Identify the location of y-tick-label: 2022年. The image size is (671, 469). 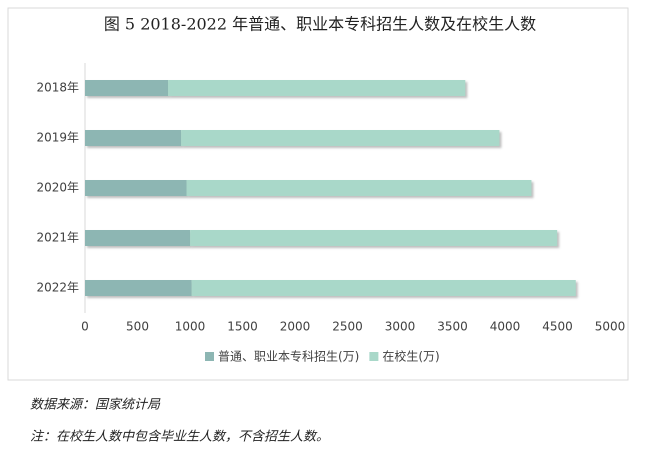
(57, 288).